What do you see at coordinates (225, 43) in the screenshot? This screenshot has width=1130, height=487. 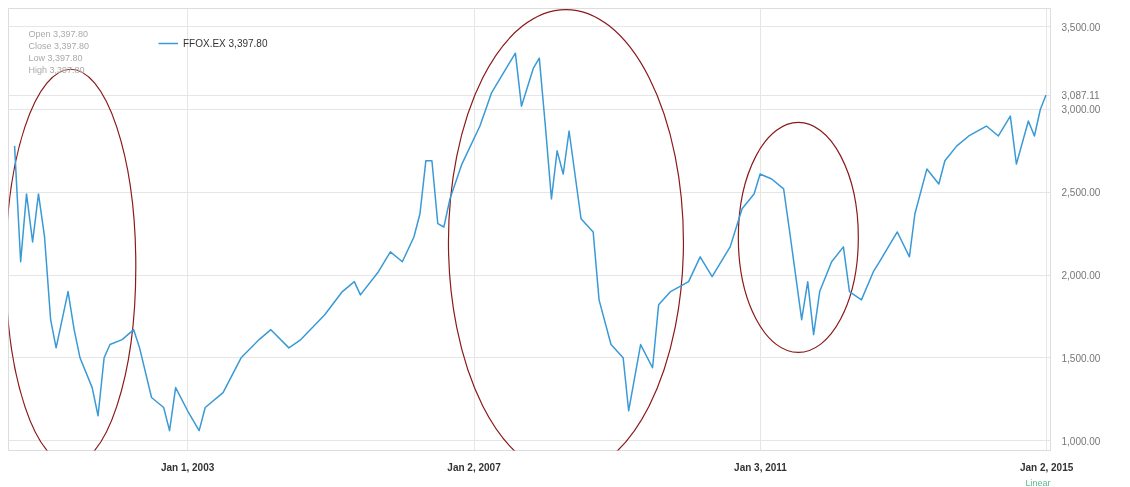 I see `legend-label: FFOX.EX 3,397.80` at bounding box center [225, 43].